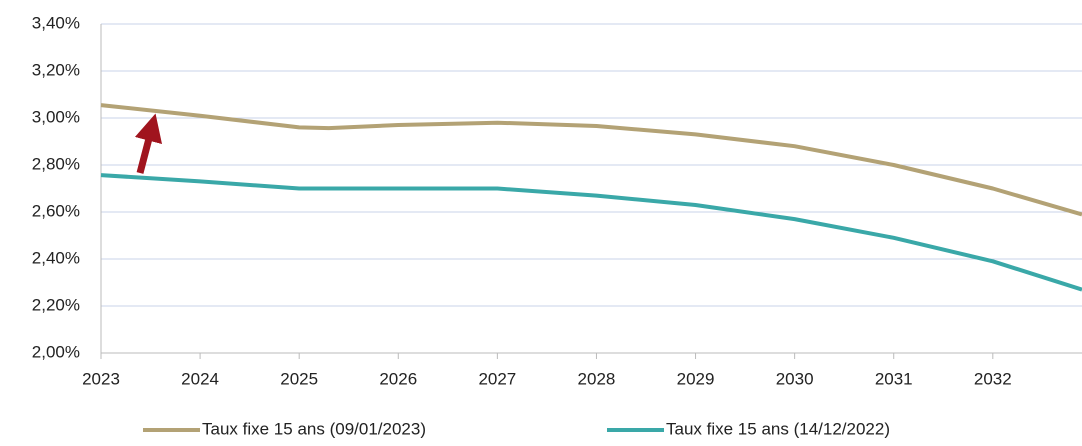  I want to click on x-tick-label: 2031, so click(894, 378).